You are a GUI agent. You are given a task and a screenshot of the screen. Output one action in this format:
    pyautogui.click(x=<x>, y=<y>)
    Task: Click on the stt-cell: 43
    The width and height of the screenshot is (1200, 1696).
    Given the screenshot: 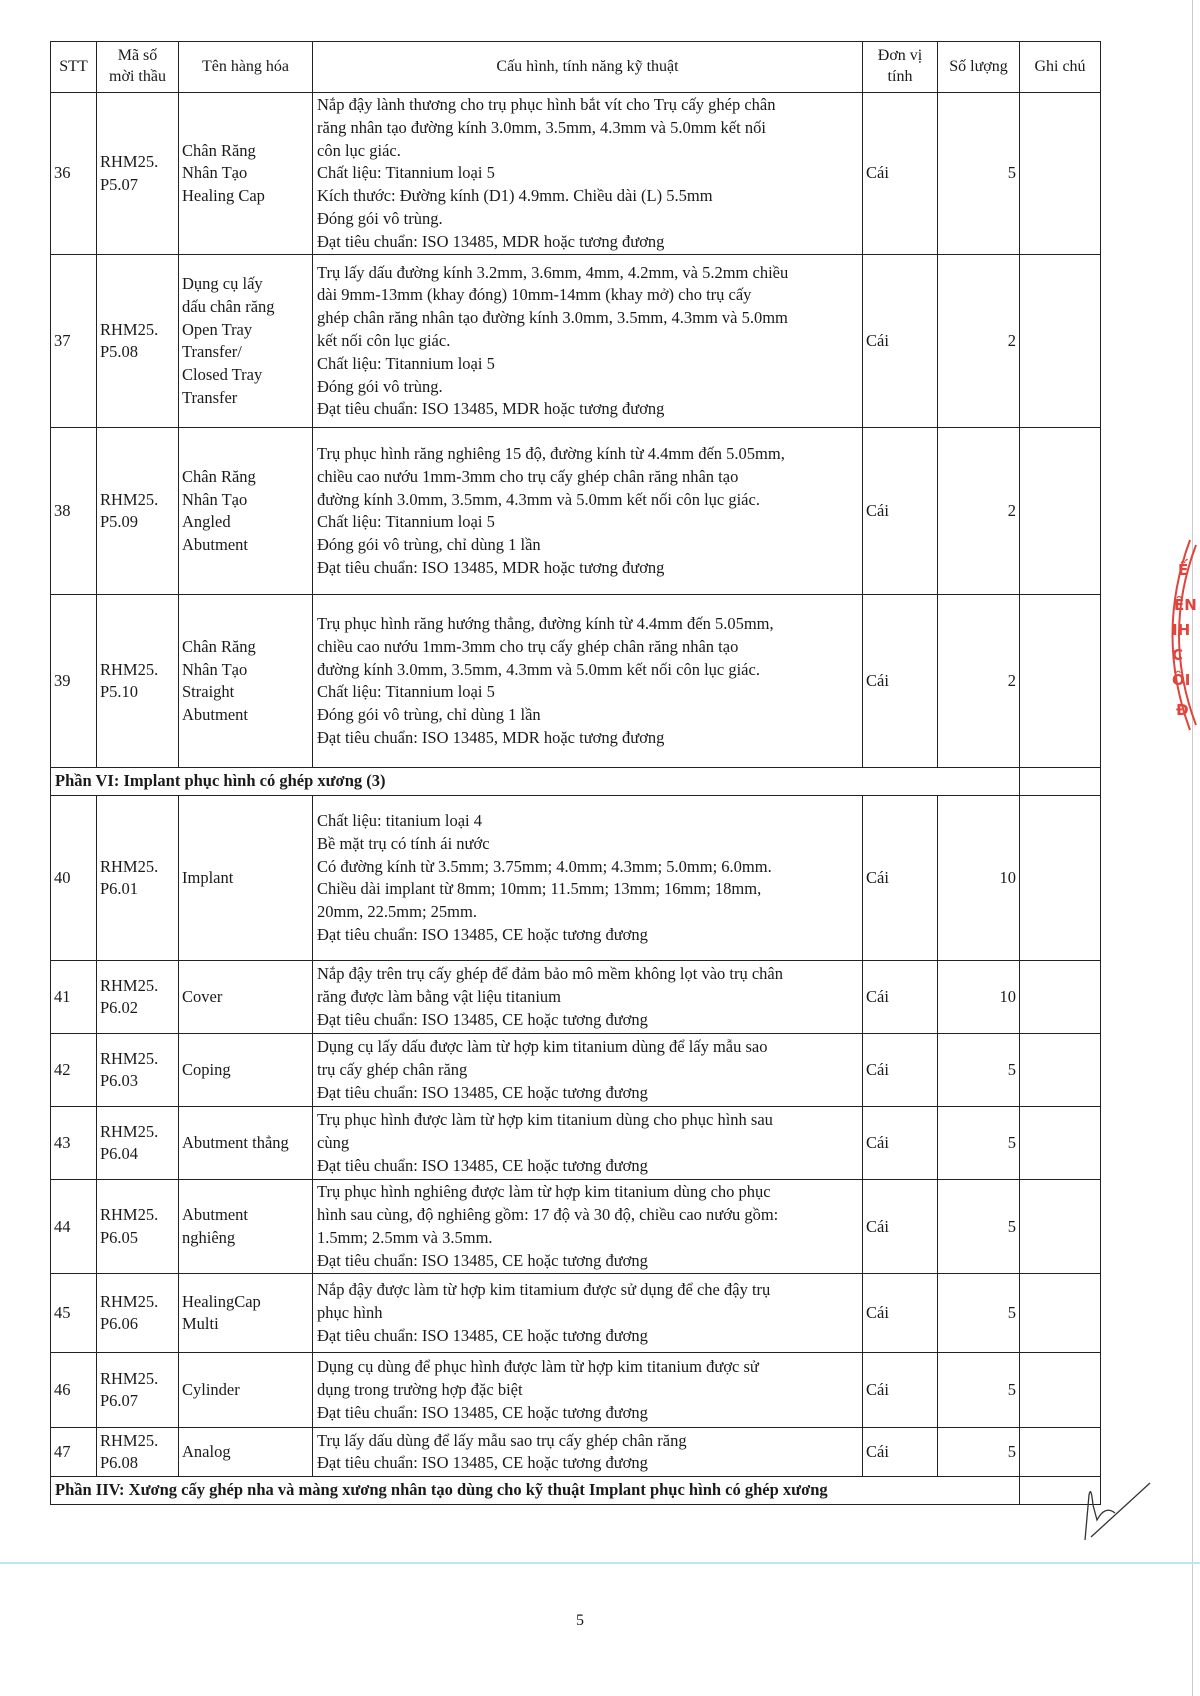 What is the action you would take?
    pyautogui.click(x=73, y=1143)
    